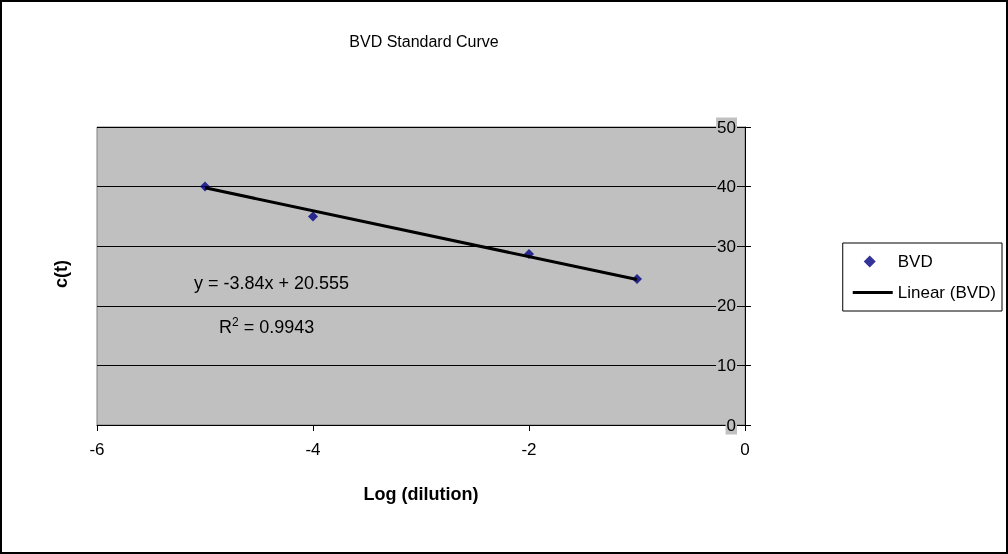 The width and height of the screenshot is (1008, 554). Describe the element at coordinates (529, 449) in the screenshot. I see `x-tick-label: -2` at that location.